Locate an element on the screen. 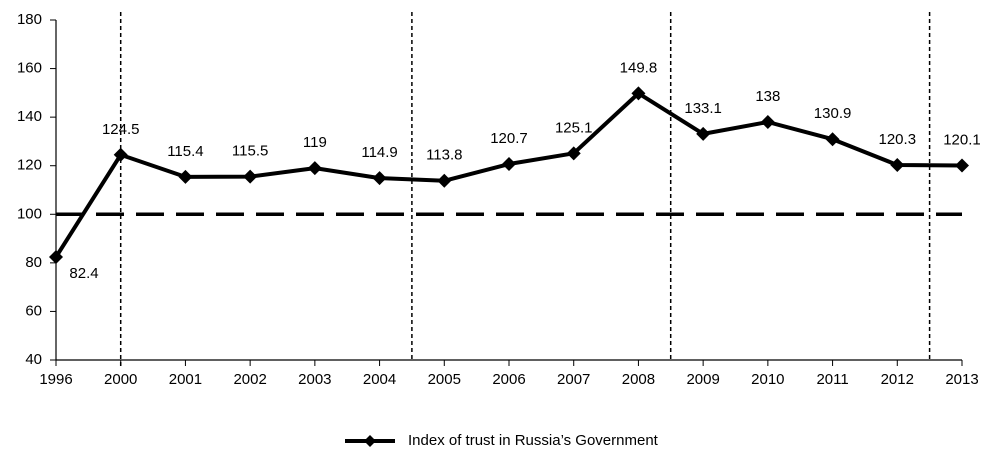 The image size is (982, 454). x-tick-label: 2006 is located at coordinates (508, 379).